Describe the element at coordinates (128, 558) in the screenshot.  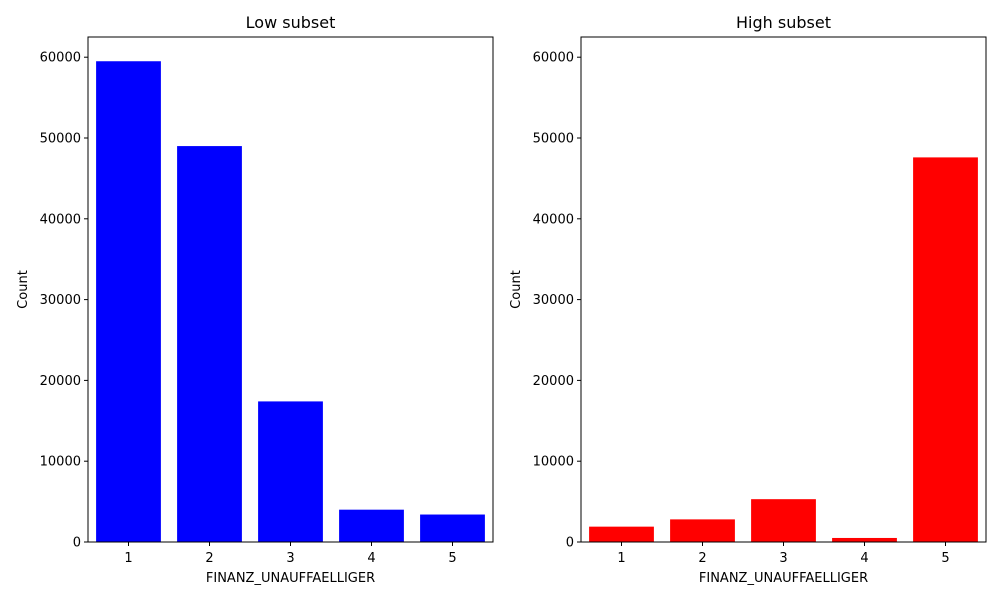
I see `low-subset-x-tick-label: 1` at that location.